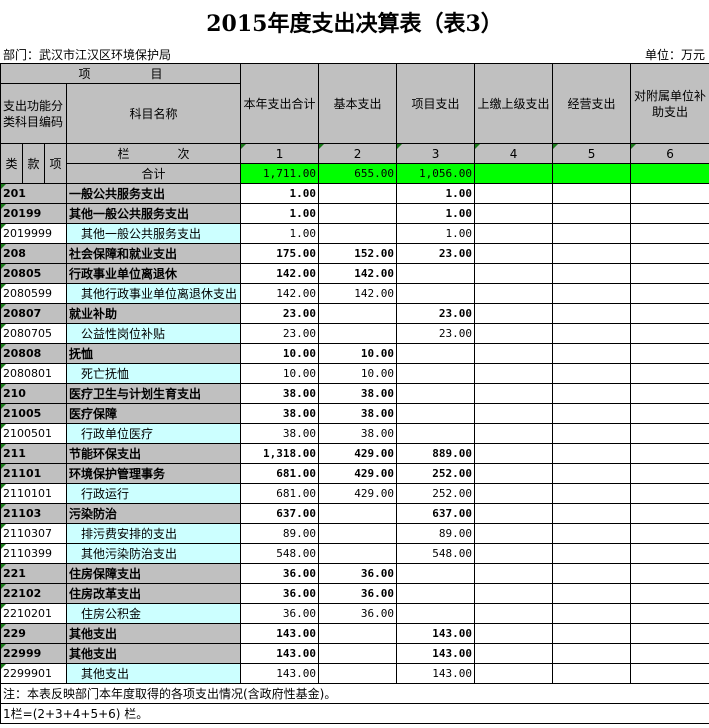 Image resolution: width=709 pixels, height=728 pixels. What do you see at coordinates (33, 293) in the screenshot?
I see `row-code: 2080599` at bounding box center [33, 293].